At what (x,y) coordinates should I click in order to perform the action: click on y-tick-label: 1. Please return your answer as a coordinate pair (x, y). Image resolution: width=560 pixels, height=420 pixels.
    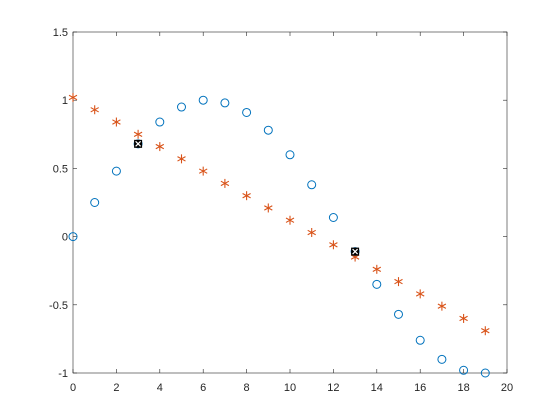
    Looking at the image, I should click on (65, 101).